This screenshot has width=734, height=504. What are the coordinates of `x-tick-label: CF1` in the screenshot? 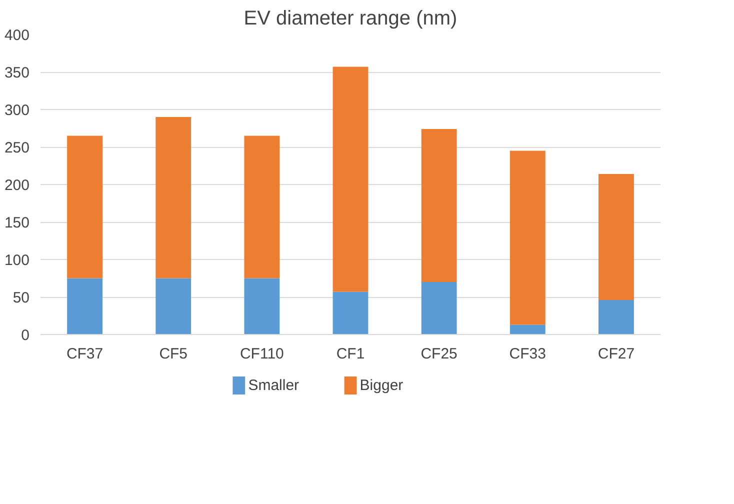 It's located at (350, 354).